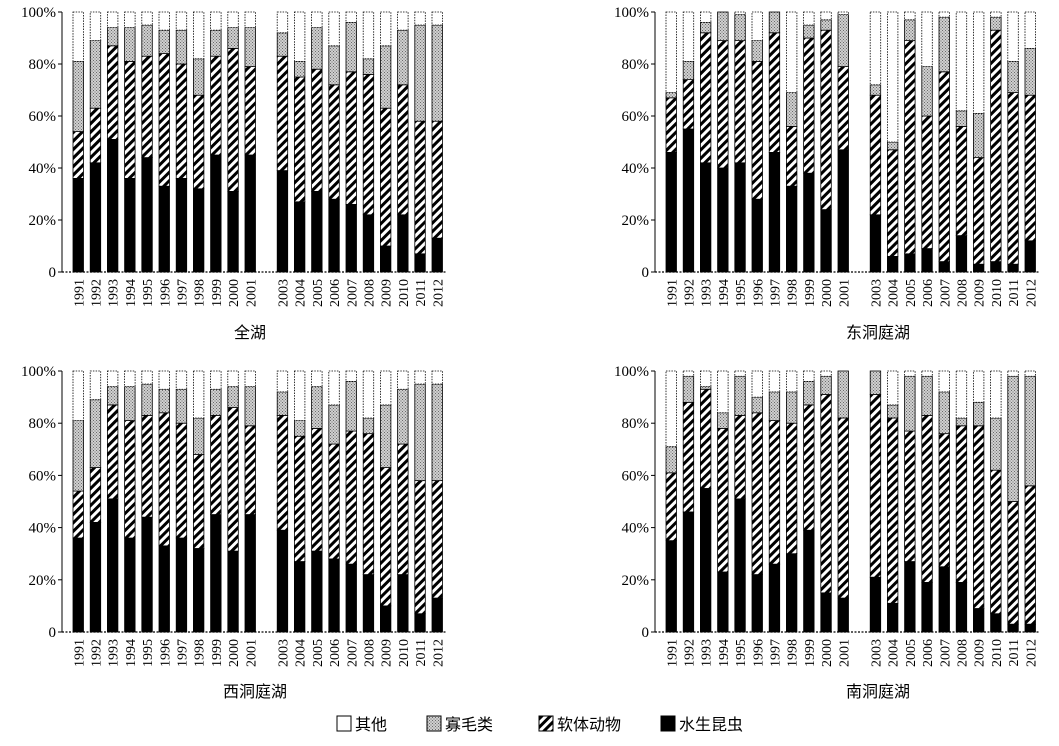 Image resolution: width=1059 pixels, height=746 pixels. I want to click on x-tick-label: 1997, so click(775, 653).